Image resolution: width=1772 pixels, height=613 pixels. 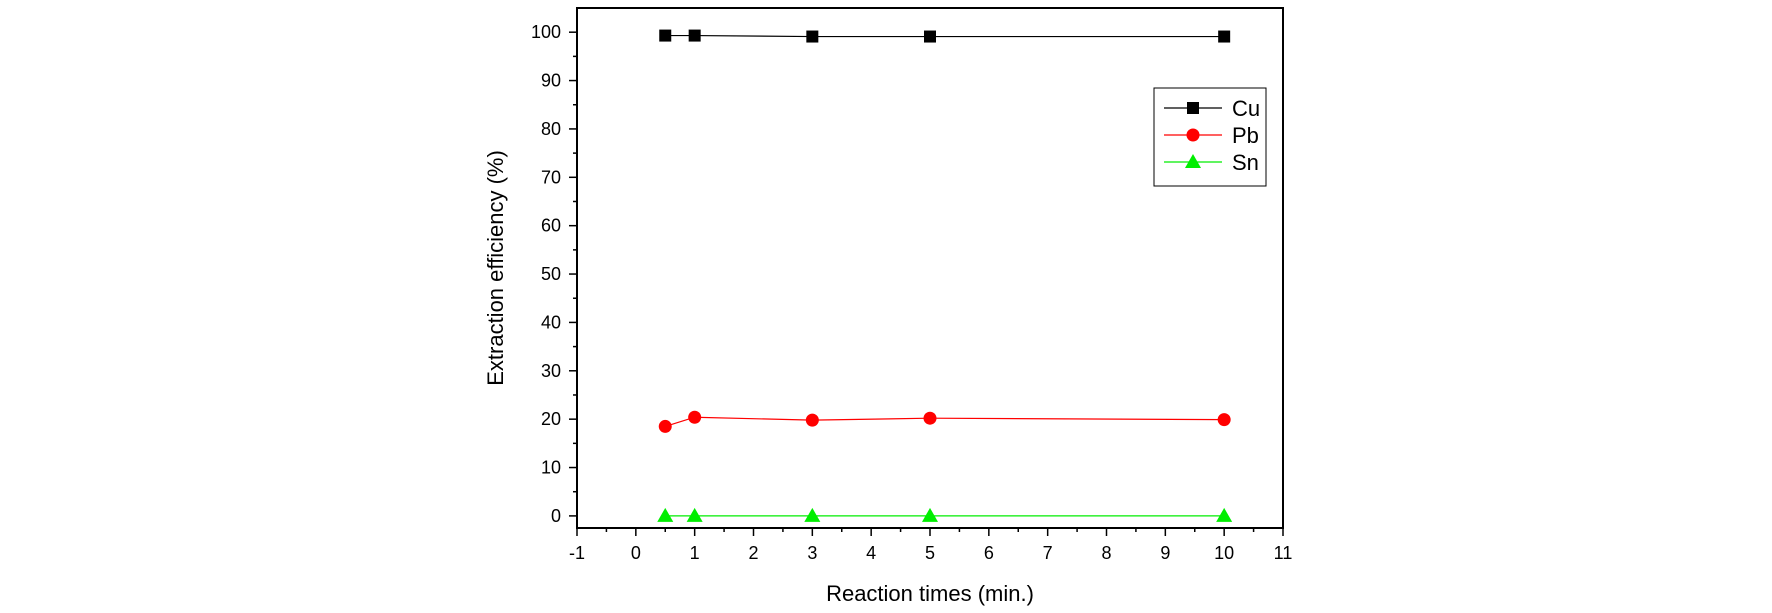 I want to click on x-tick-label: 6, so click(x=989, y=553).